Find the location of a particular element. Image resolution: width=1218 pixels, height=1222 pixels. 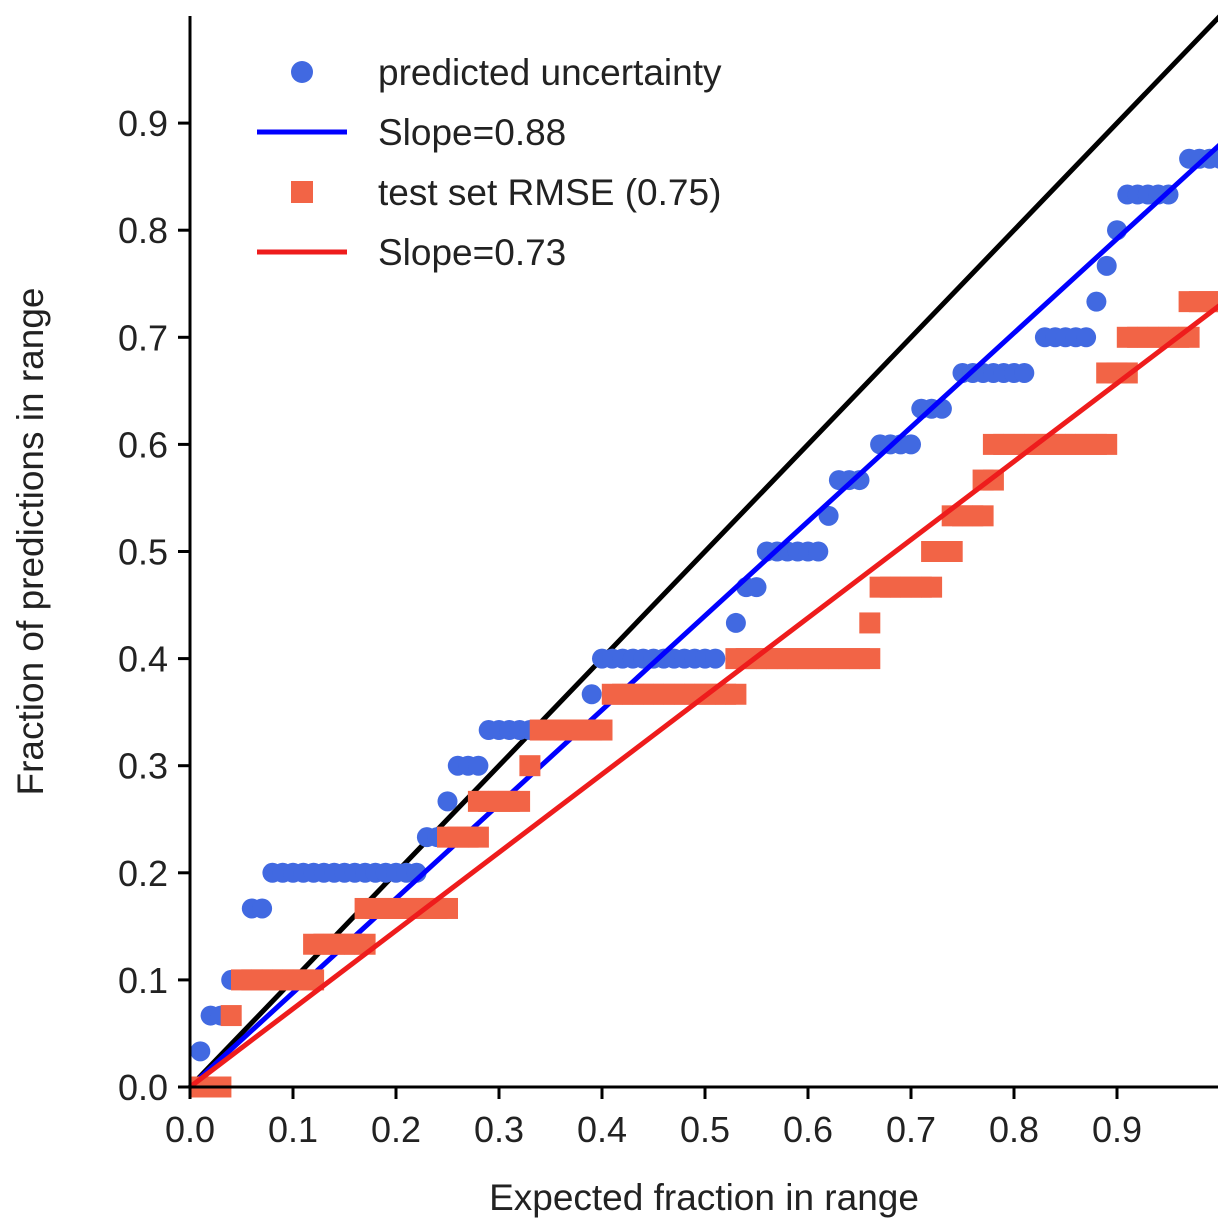

x-tick-label: 0.5 is located at coordinates (705, 1129).